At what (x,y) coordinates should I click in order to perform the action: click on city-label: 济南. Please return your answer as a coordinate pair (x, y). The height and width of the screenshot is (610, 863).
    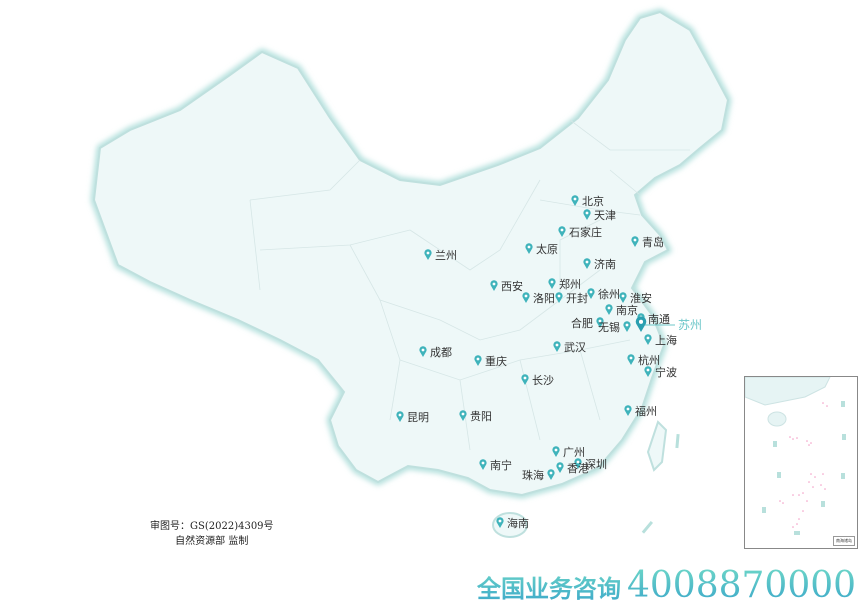
    Looking at the image, I should click on (605, 264).